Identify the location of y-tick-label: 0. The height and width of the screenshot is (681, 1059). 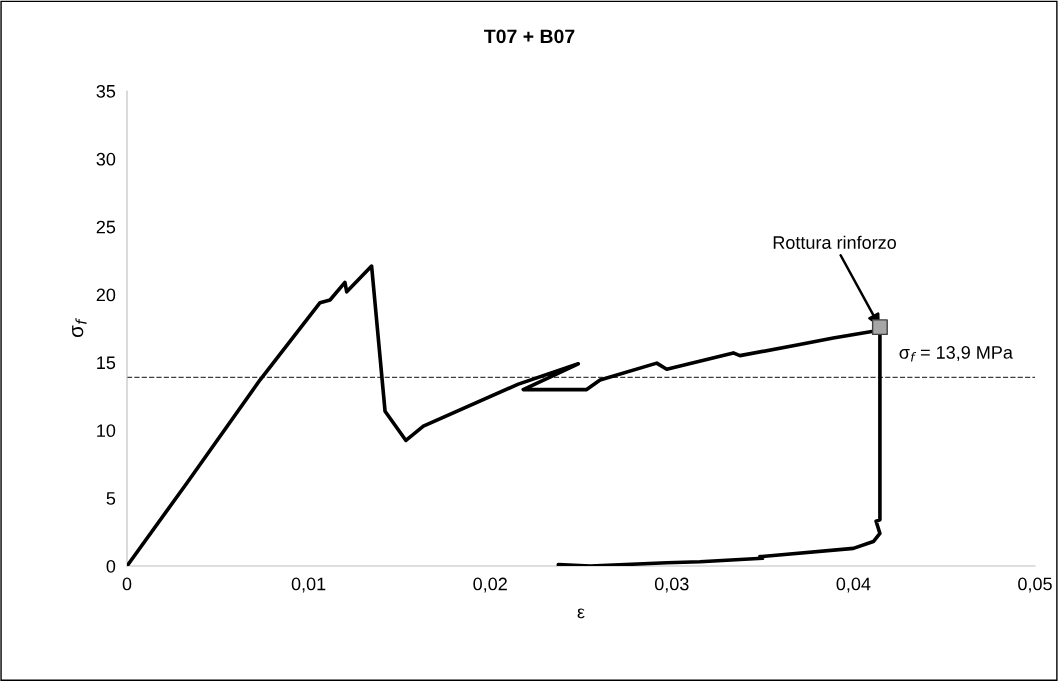
(111, 566).